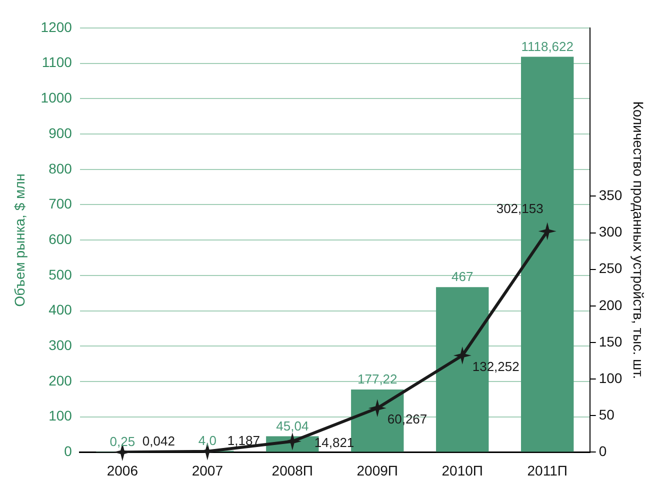 This screenshot has height=491, width=662. I want to click on y-tick-label: 500, so click(60, 274).